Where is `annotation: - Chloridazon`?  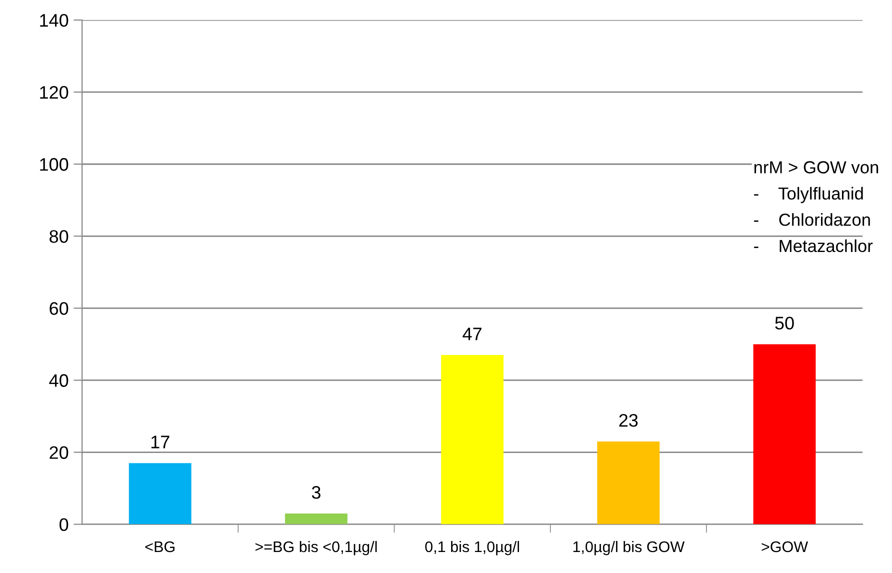 annotation: - Chloridazon is located at coordinates (812, 219).